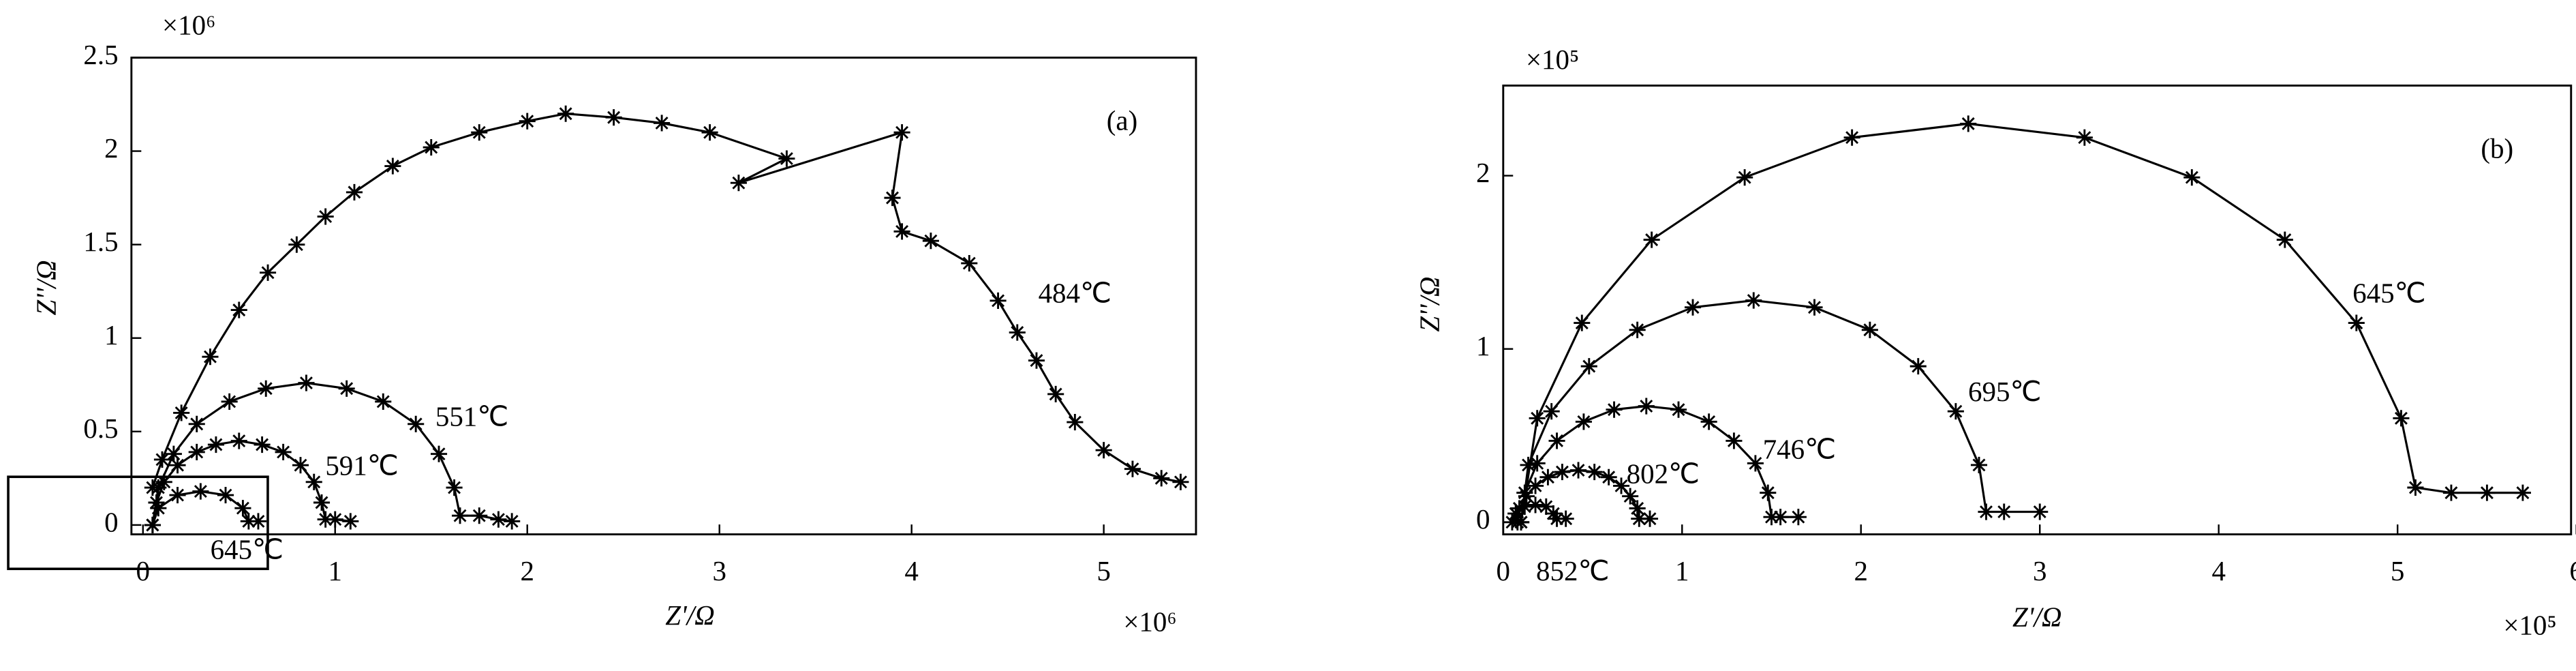 The image size is (2576, 671). I want to click on series-label: 746℃, so click(1799, 448).